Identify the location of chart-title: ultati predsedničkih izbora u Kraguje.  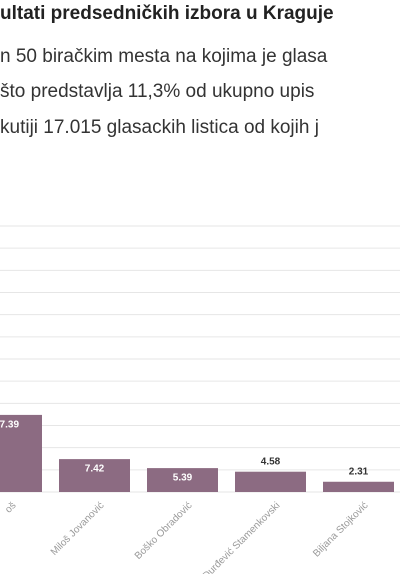
(167, 13).